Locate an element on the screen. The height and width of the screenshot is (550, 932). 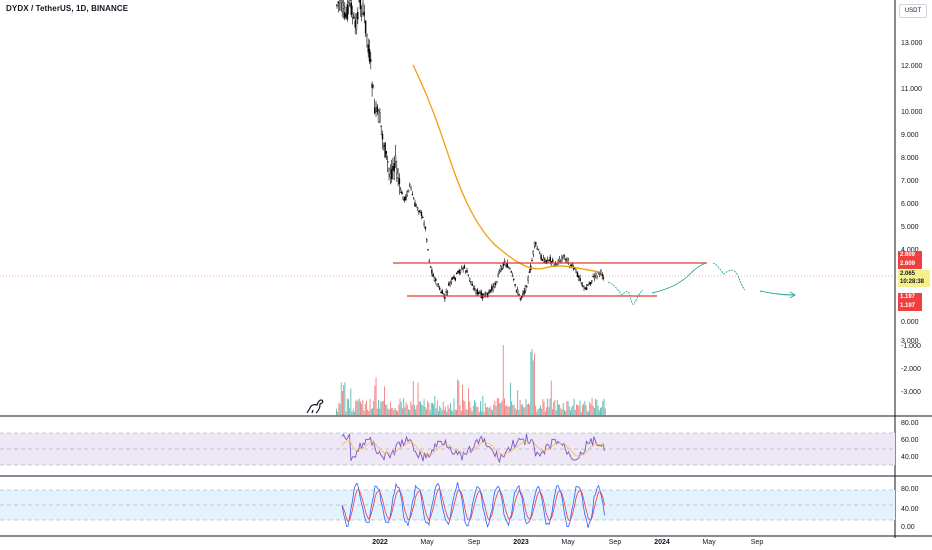
stoch-tick: 80.00 is located at coordinates (910, 489).